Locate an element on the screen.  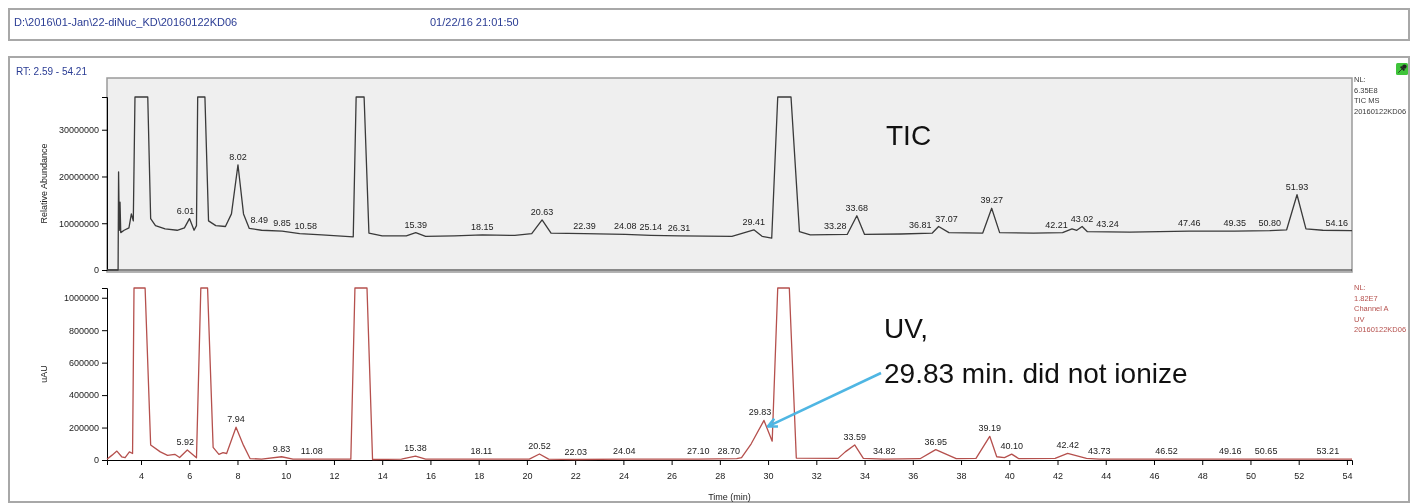
annotation: 18.11 is located at coordinates (481, 451).